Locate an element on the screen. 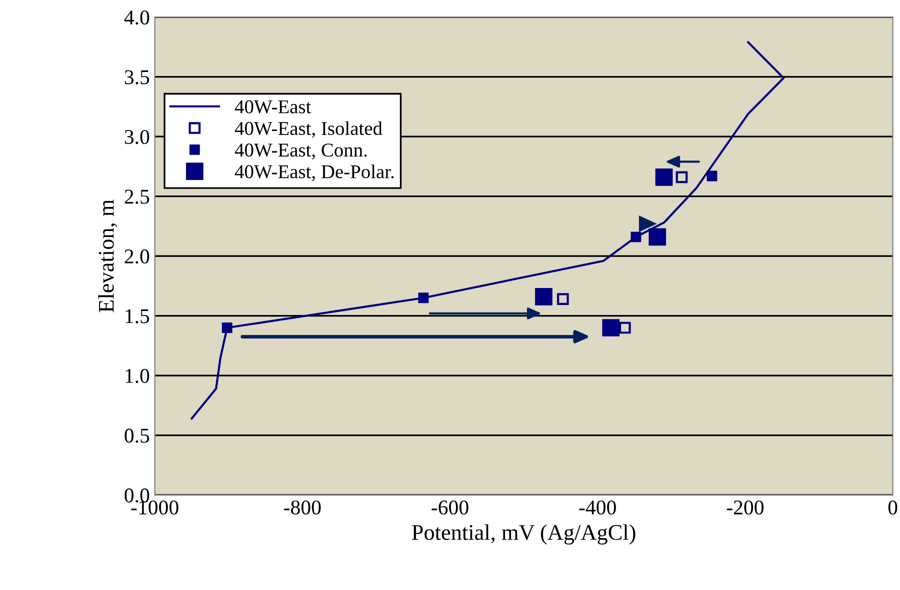 This screenshot has width=900, height=590. x-tick-label: -400 is located at coordinates (597, 507).